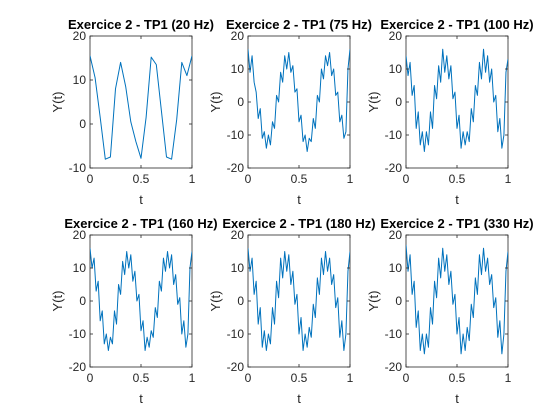  Describe the element at coordinates (456, 223) in the screenshot. I see `chart-title: Exercice 2 - TP1 (330 Hz)` at that location.